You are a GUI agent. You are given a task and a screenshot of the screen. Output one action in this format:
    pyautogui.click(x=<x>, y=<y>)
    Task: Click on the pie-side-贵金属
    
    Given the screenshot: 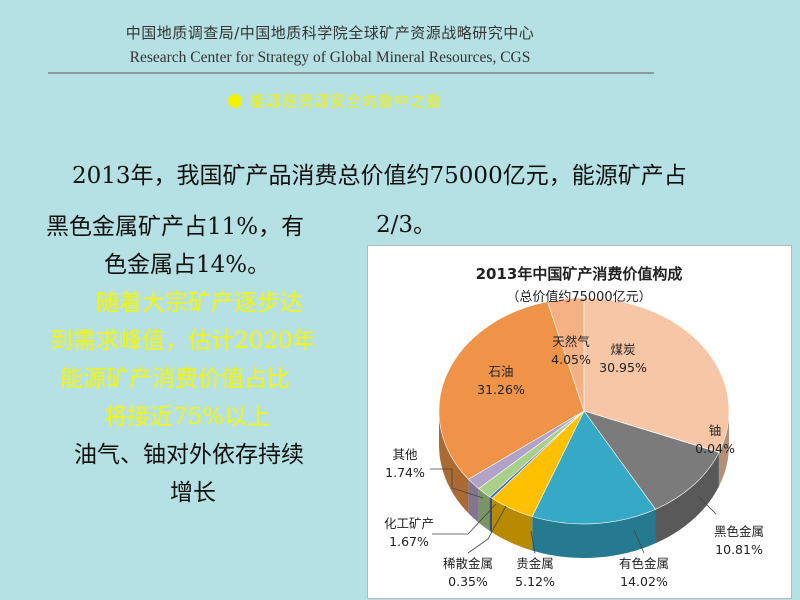 What is the action you would take?
    pyautogui.click(x=512, y=524)
    